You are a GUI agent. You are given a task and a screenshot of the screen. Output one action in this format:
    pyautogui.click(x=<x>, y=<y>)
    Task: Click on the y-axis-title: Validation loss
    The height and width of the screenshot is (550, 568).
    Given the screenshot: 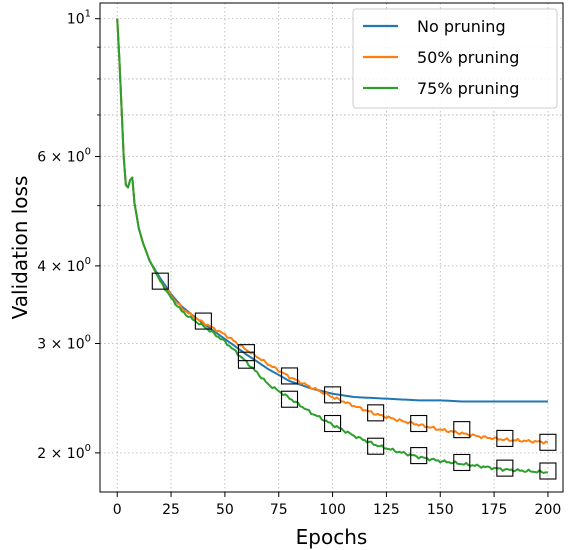 What is the action you would take?
    pyautogui.click(x=20, y=248)
    